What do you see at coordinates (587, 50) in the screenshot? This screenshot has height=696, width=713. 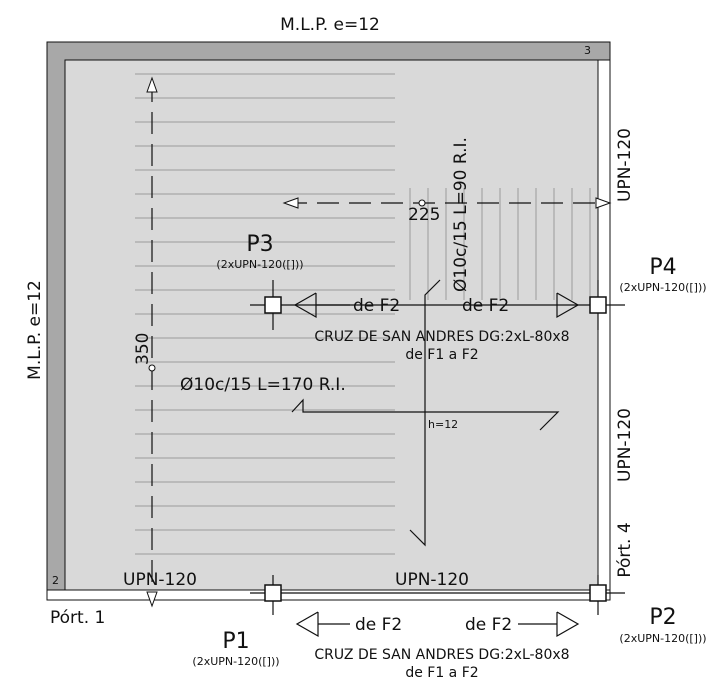 I see `label: 3` at bounding box center [587, 50].